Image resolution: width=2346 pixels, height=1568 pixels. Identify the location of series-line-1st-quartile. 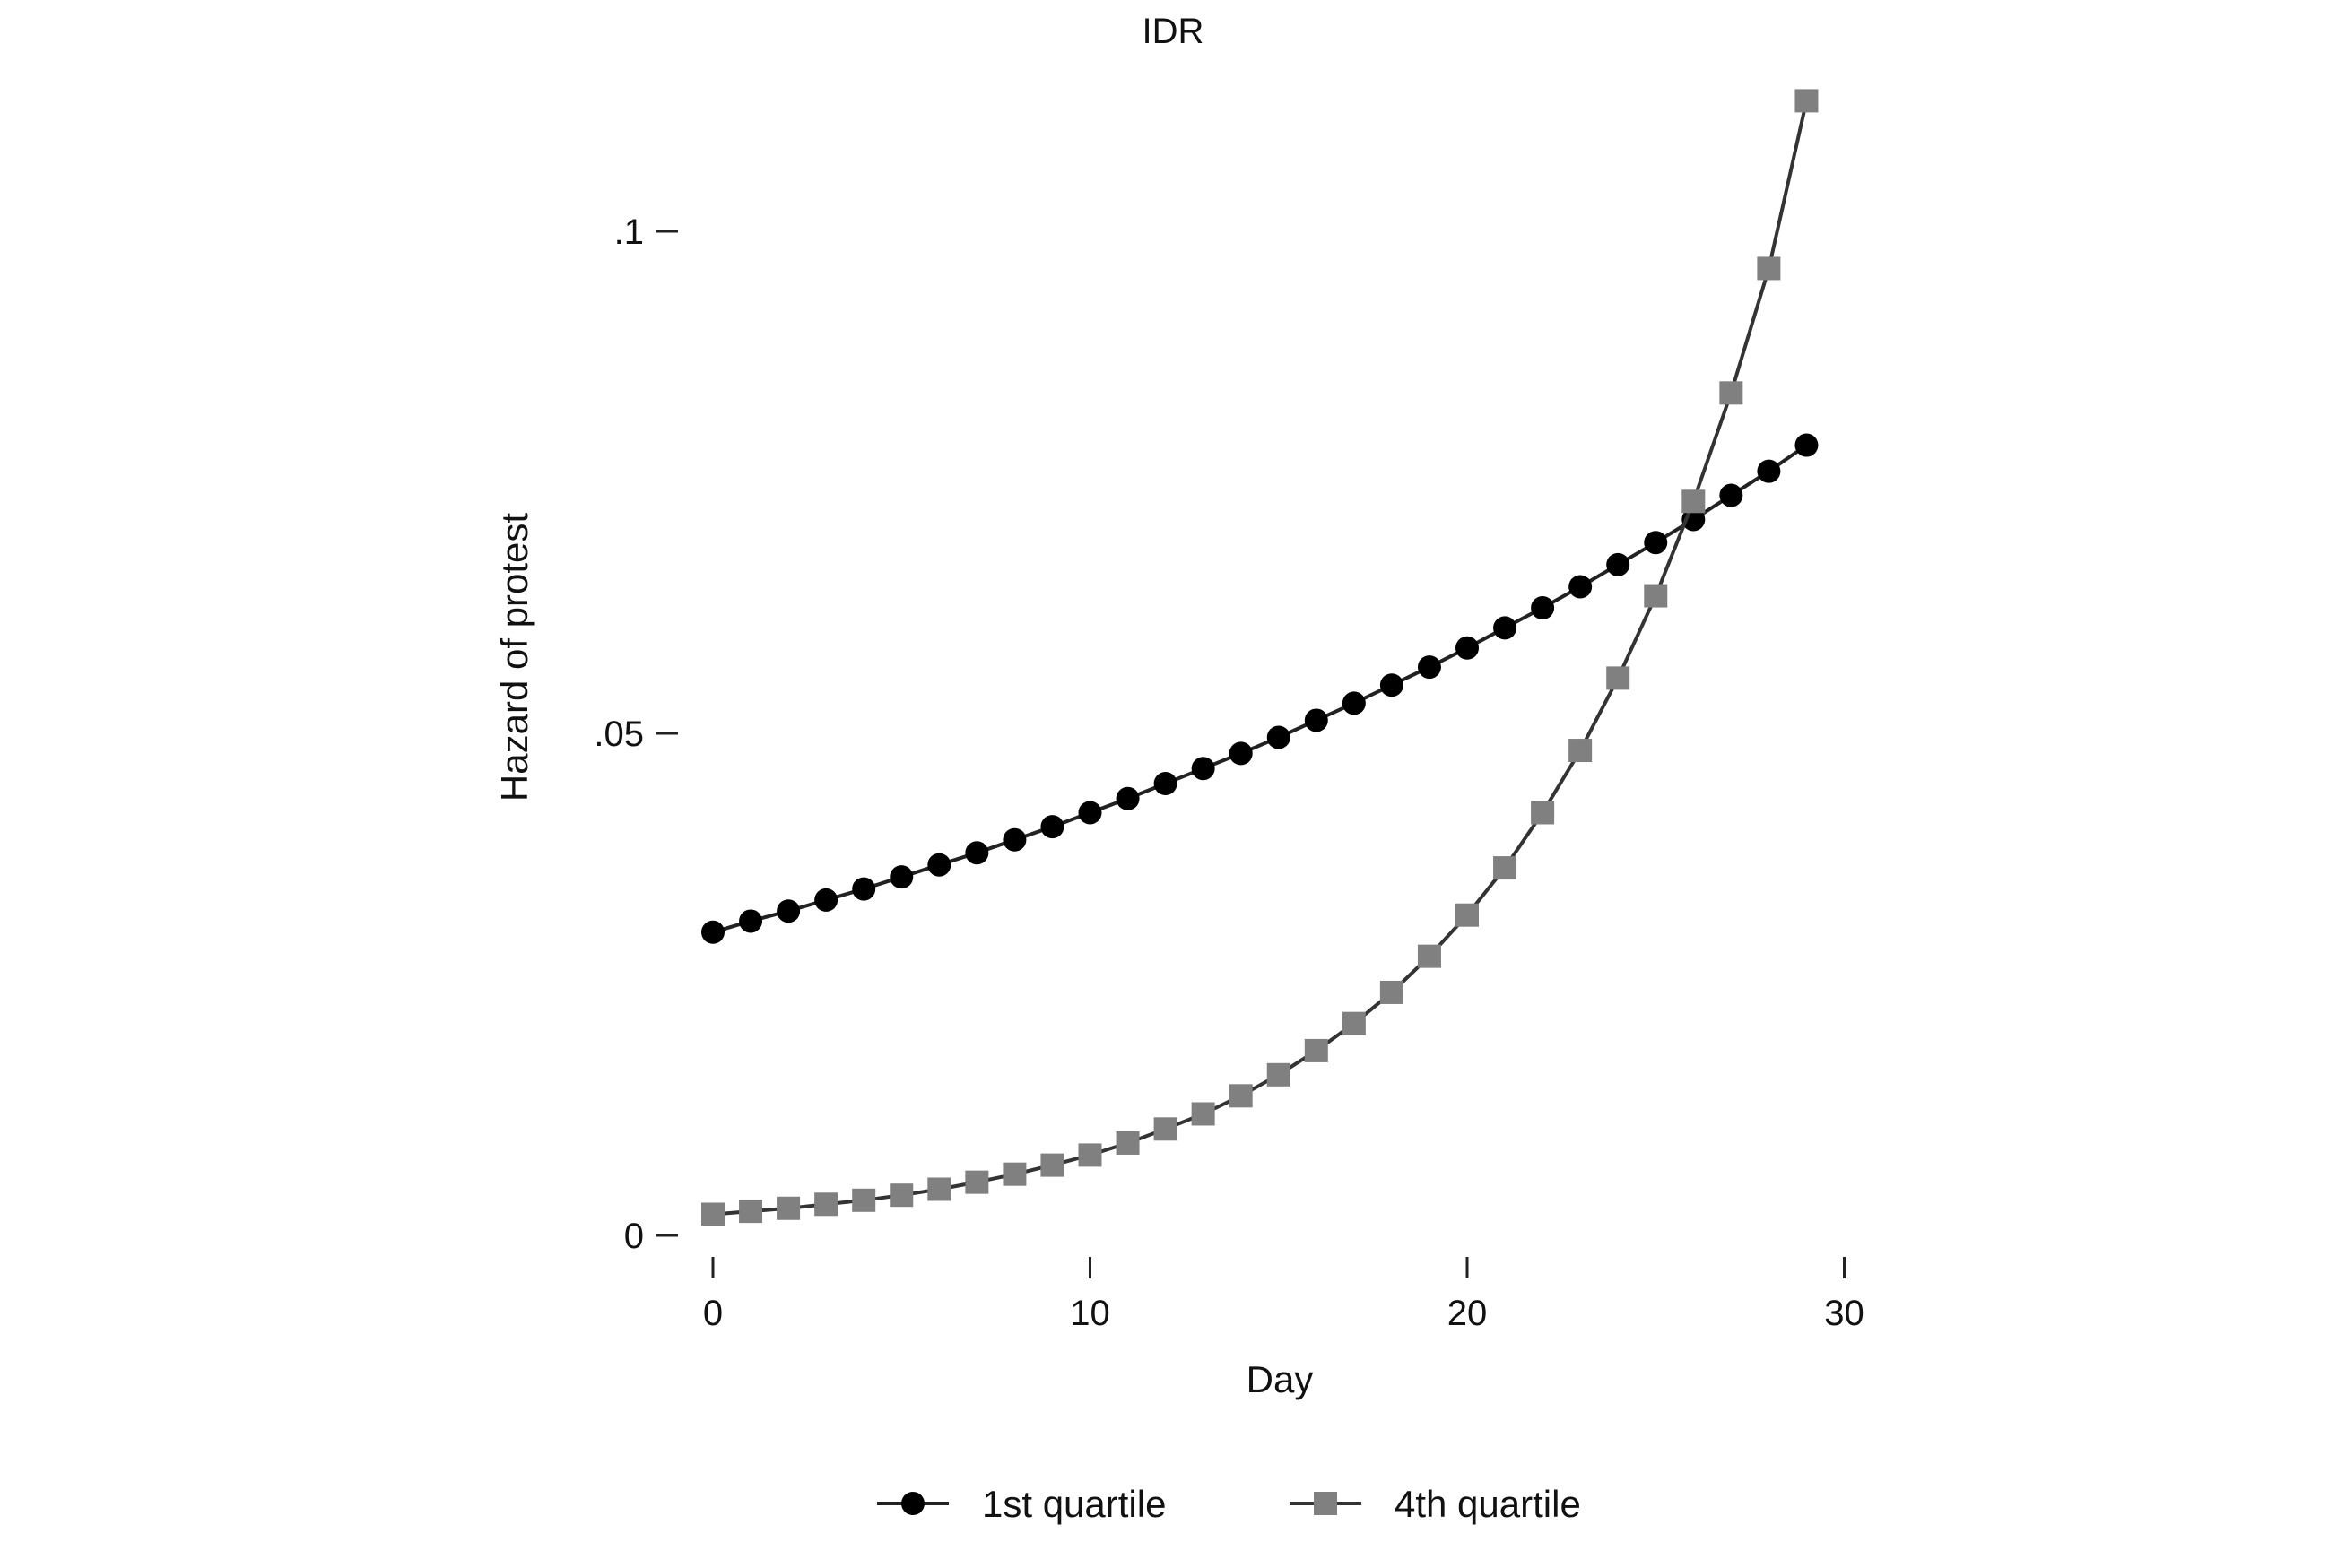
(1260, 688).